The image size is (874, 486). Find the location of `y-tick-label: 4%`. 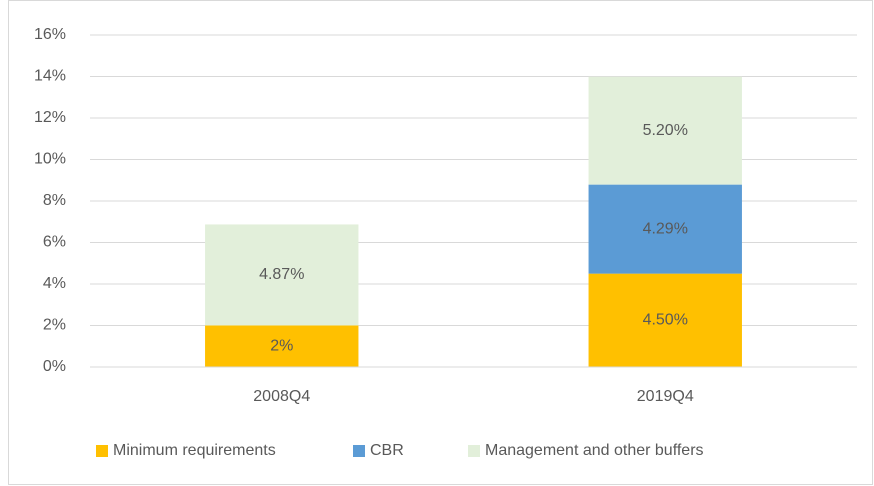

y-tick-label: 4% is located at coordinates (54, 283).